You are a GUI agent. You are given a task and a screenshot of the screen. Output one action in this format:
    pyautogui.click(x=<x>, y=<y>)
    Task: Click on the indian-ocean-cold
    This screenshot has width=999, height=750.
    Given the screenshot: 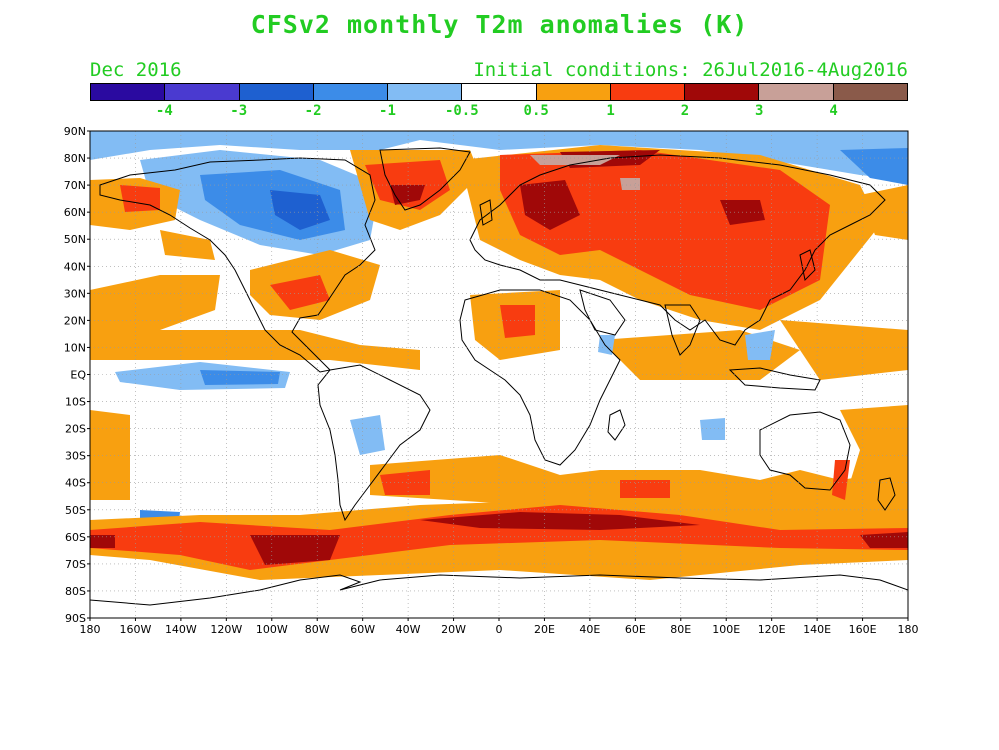 What is the action you would take?
    pyautogui.click(x=712, y=429)
    